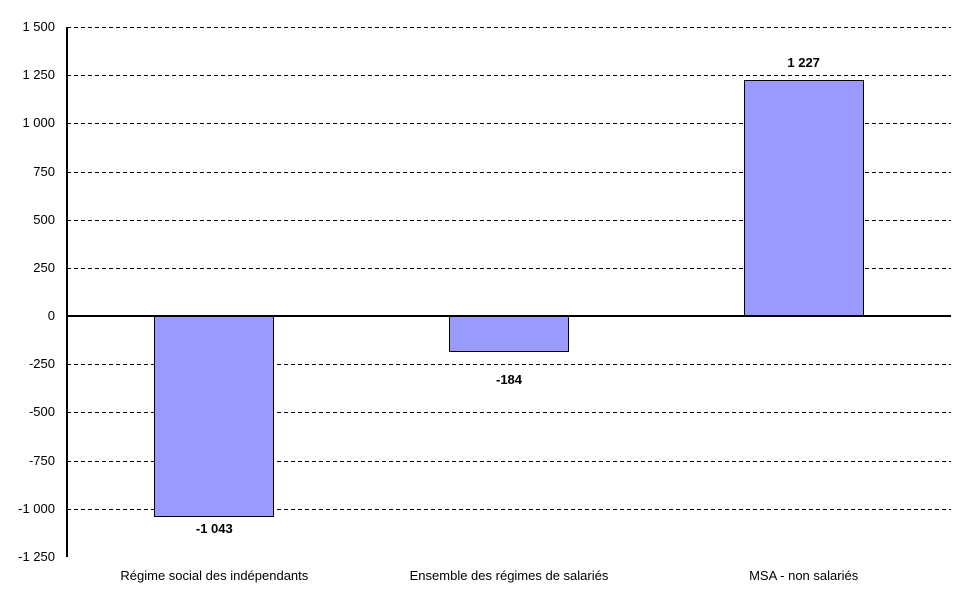 Image resolution: width=968 pixels, height=605 pixels. I want to click on y-tick-label: -1 250, so click(36, 556).